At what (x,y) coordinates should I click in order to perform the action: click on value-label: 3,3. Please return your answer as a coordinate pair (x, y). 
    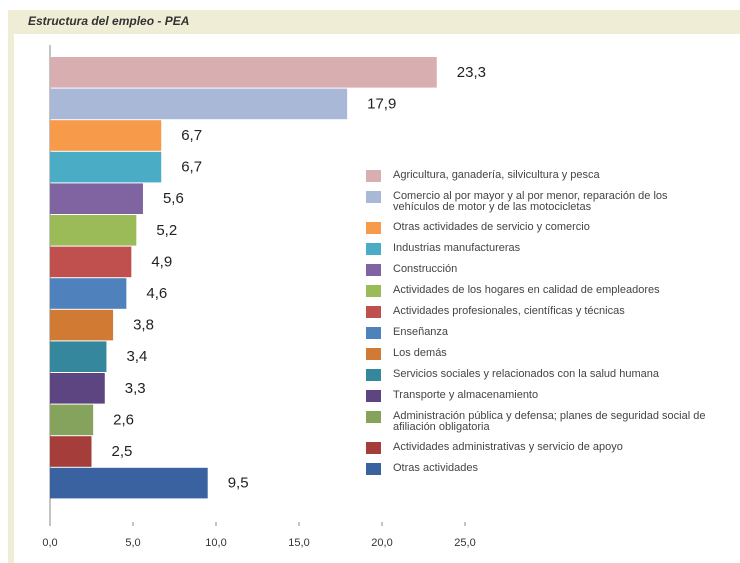
    Looking at the image, I should click on (135, 388).